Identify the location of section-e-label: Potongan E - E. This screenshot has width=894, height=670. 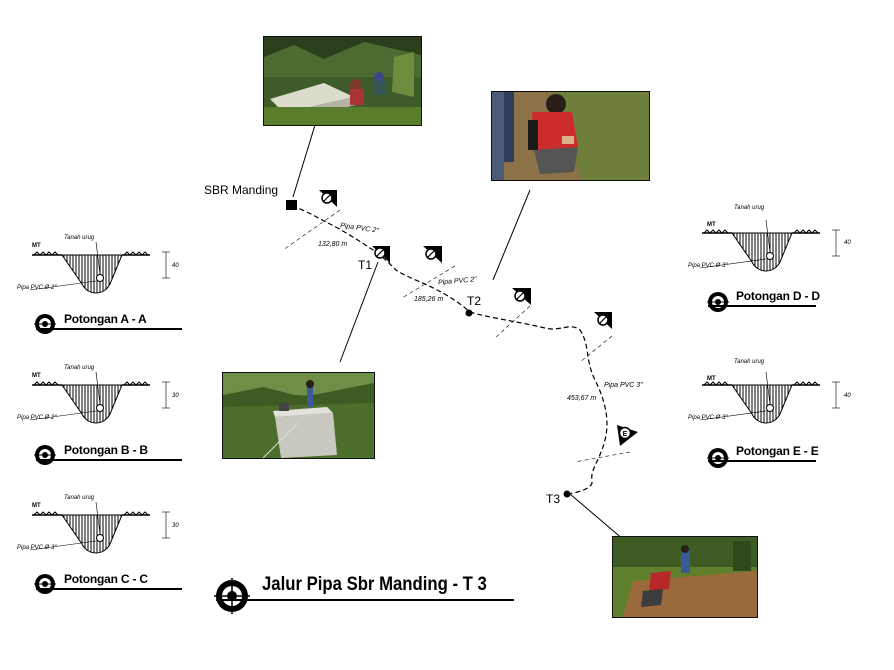
(777, 451).